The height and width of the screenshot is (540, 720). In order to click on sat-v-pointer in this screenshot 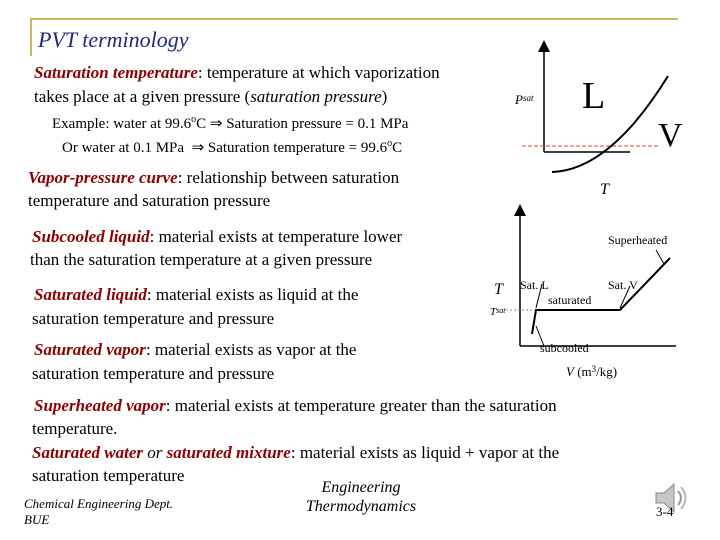, I will do `click(625, 297)`.